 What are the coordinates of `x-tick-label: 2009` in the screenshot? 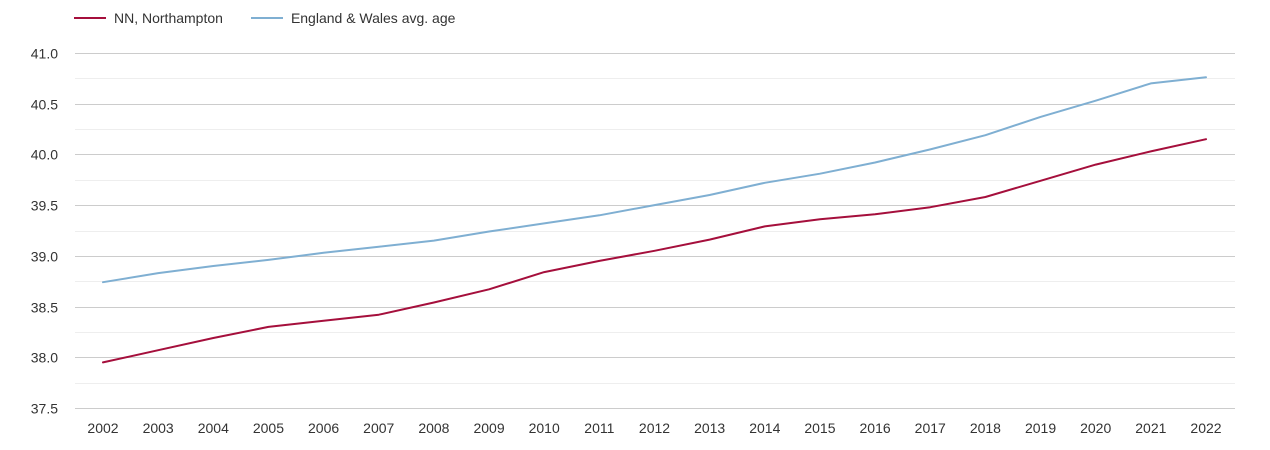 It's located at (488, 428).